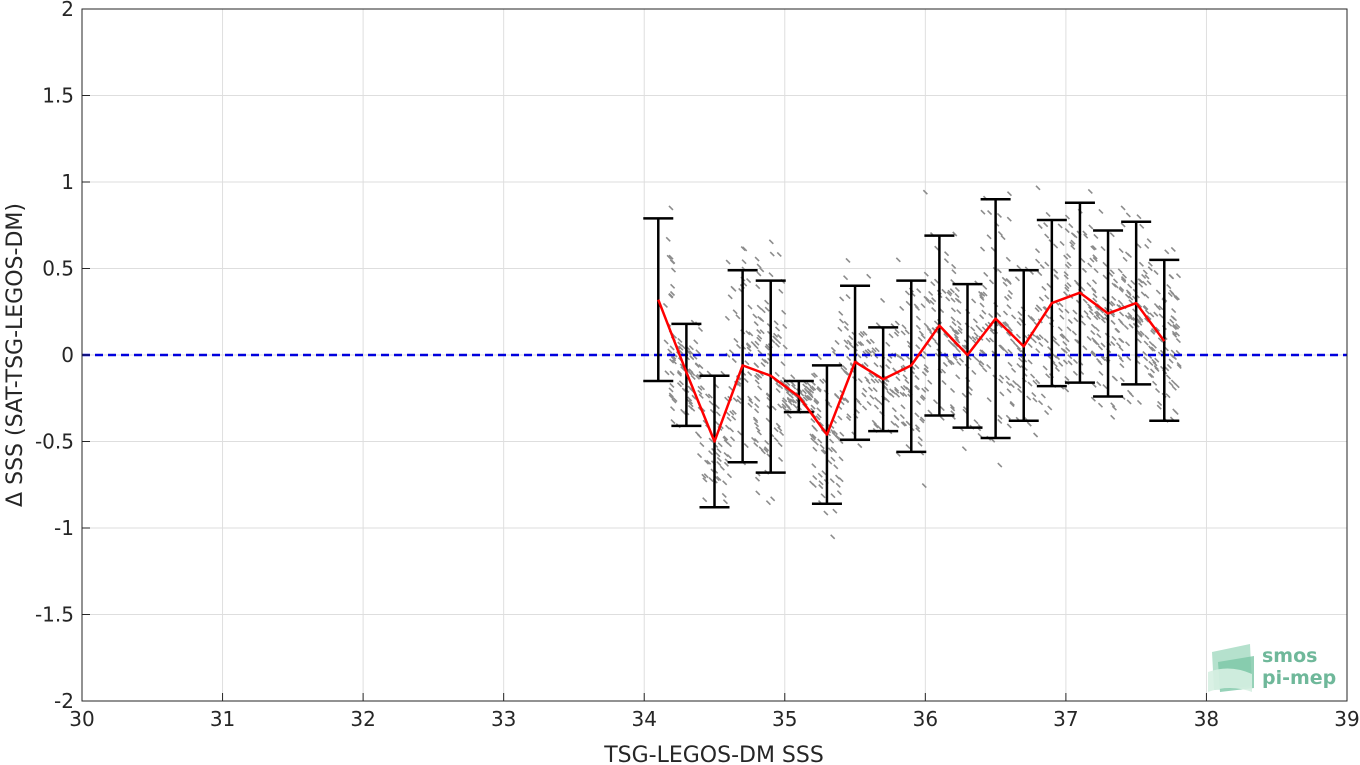  Describe the element at coordinates (62, 356) in the screenshot. I see `y-axis-ticks: -2 -1.5 -1 -0.5 0 0.5 1 1.5 2` at that location.